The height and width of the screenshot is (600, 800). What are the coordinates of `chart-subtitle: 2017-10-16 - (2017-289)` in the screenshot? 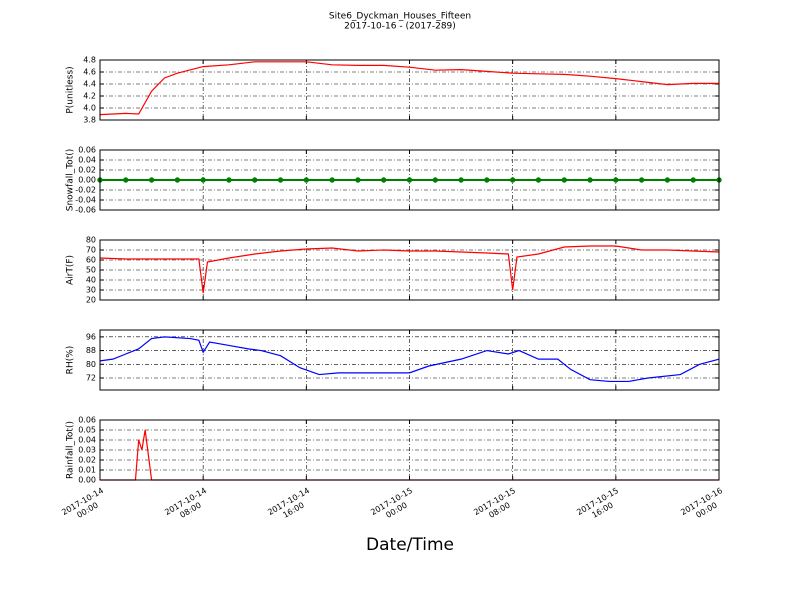 It's located at (400, 27).